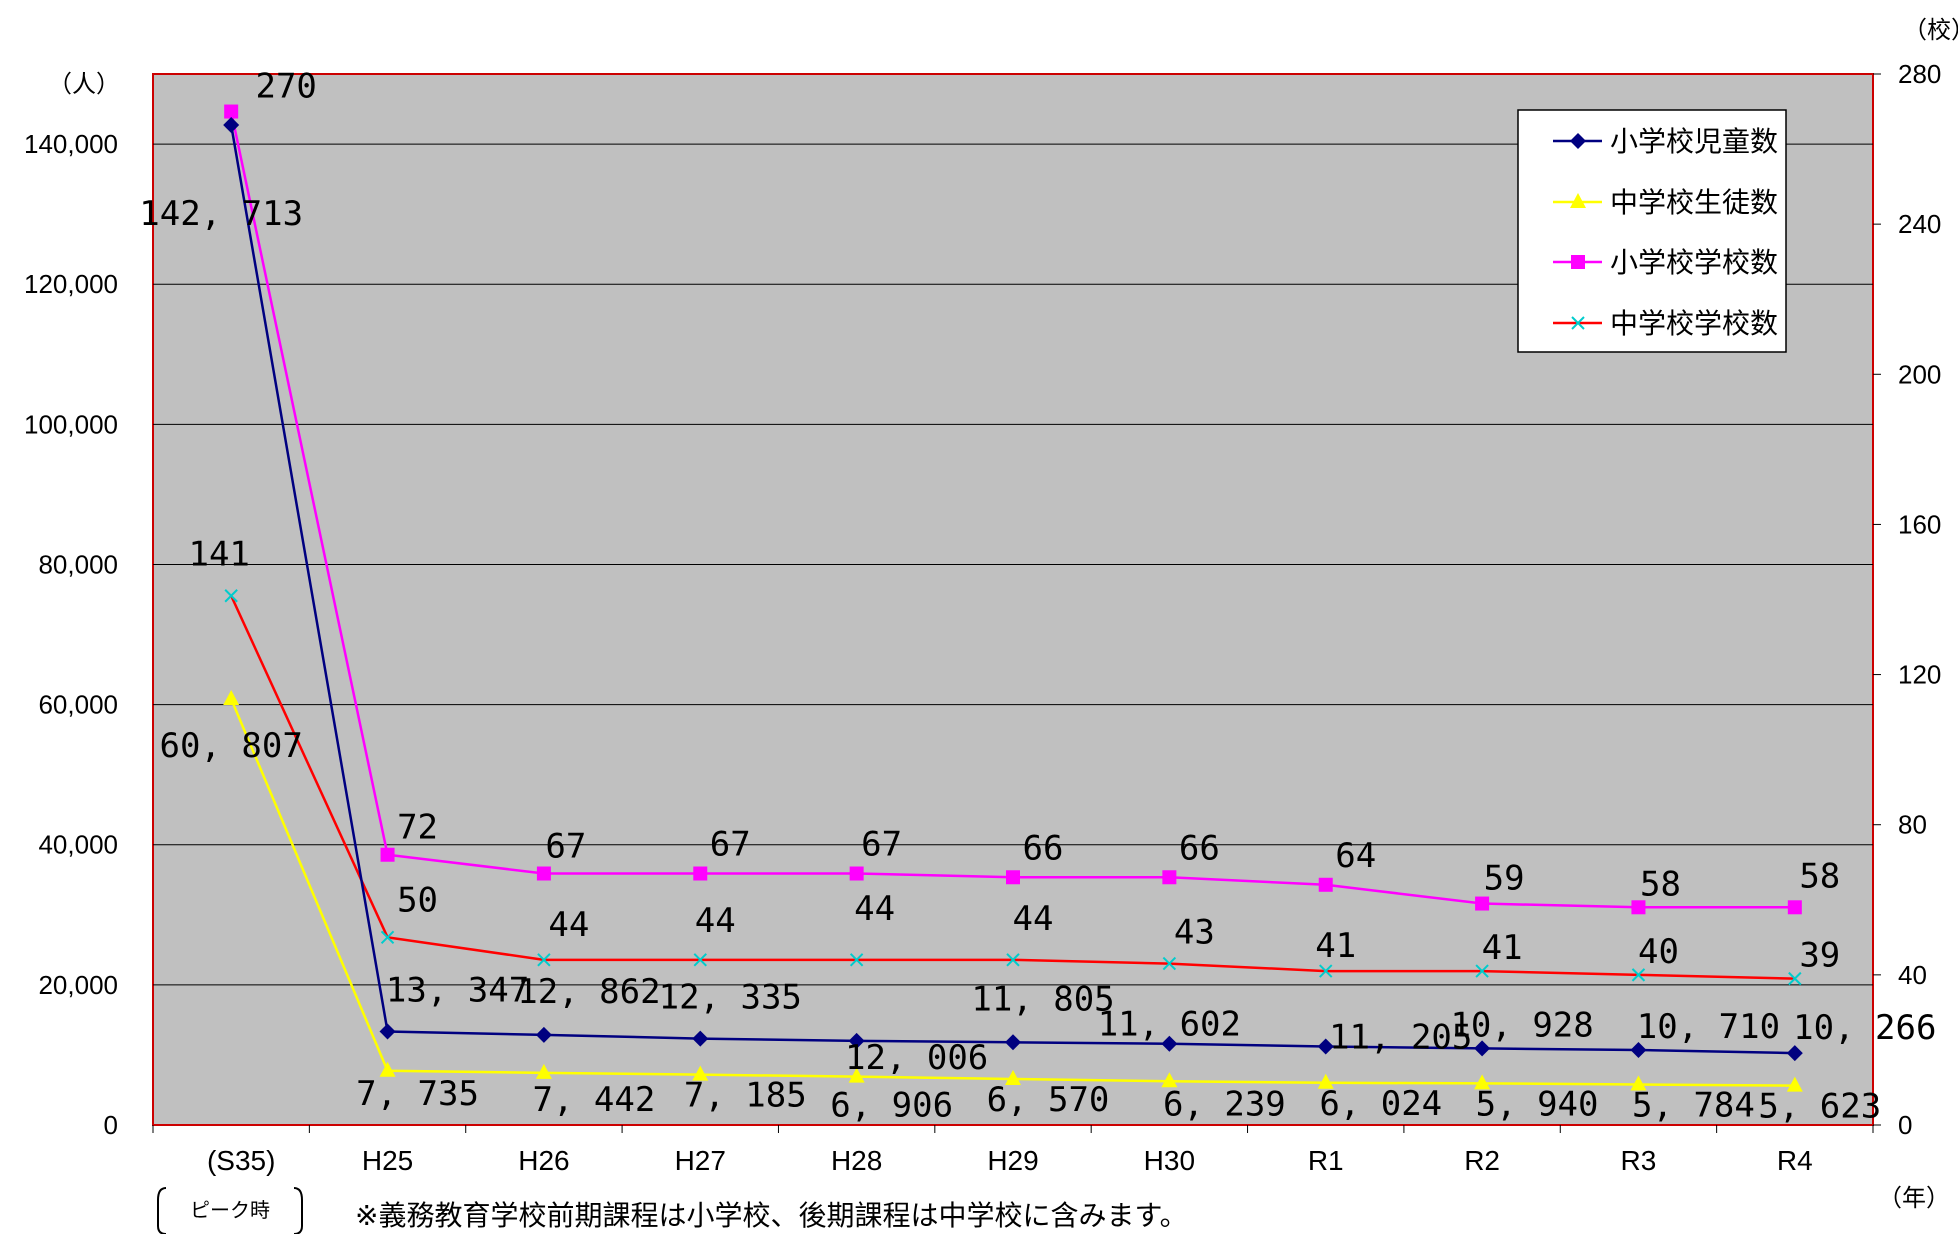  Describe the element at coordinates (78, 705) in the screenshot. I see `left-tick-label: 60,000` at that location.